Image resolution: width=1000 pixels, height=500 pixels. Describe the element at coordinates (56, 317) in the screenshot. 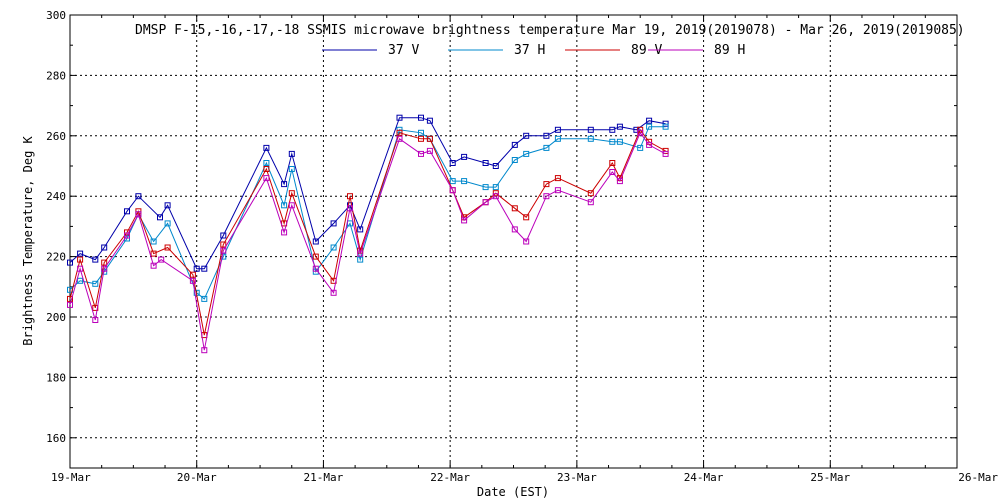

I see `y-tick-label: 200` at that location.